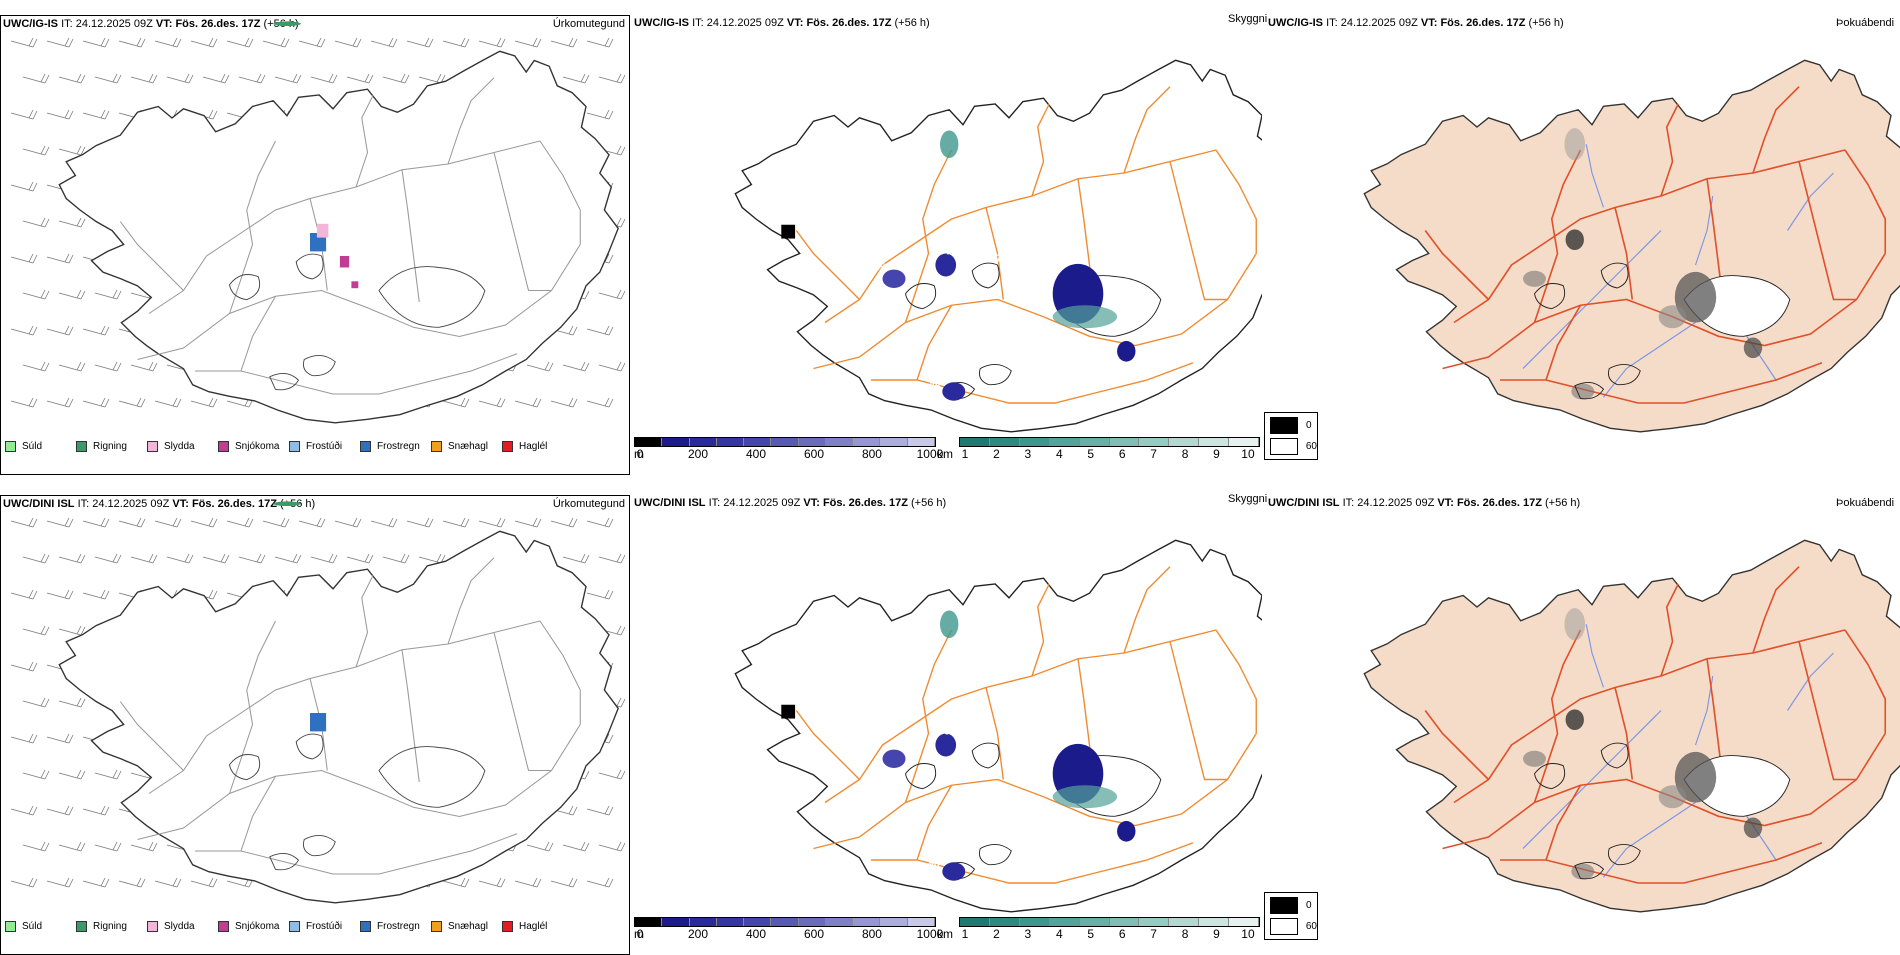 This screenshot has width=1900, height=955. What do you see at coordinates (1067, 340) in the screenshot?
I see `ceiling-label: 62` at bounding box center [1067, 340].